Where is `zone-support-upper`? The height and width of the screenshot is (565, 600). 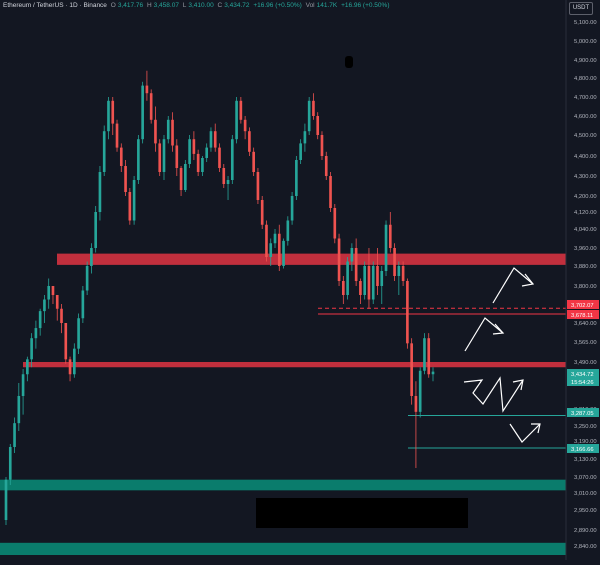 zone-support-upper is located at coordinates (283, 485).